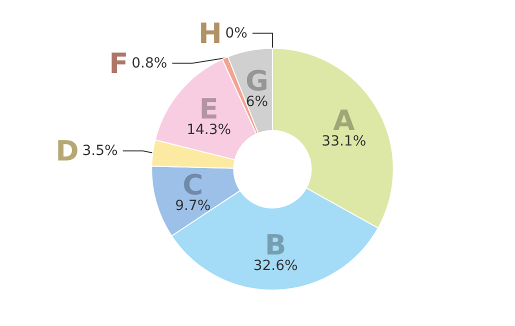 Image resolution: width=515 pixels, height=326 pixels. I want to click on category-label: H, so click(210, 33).